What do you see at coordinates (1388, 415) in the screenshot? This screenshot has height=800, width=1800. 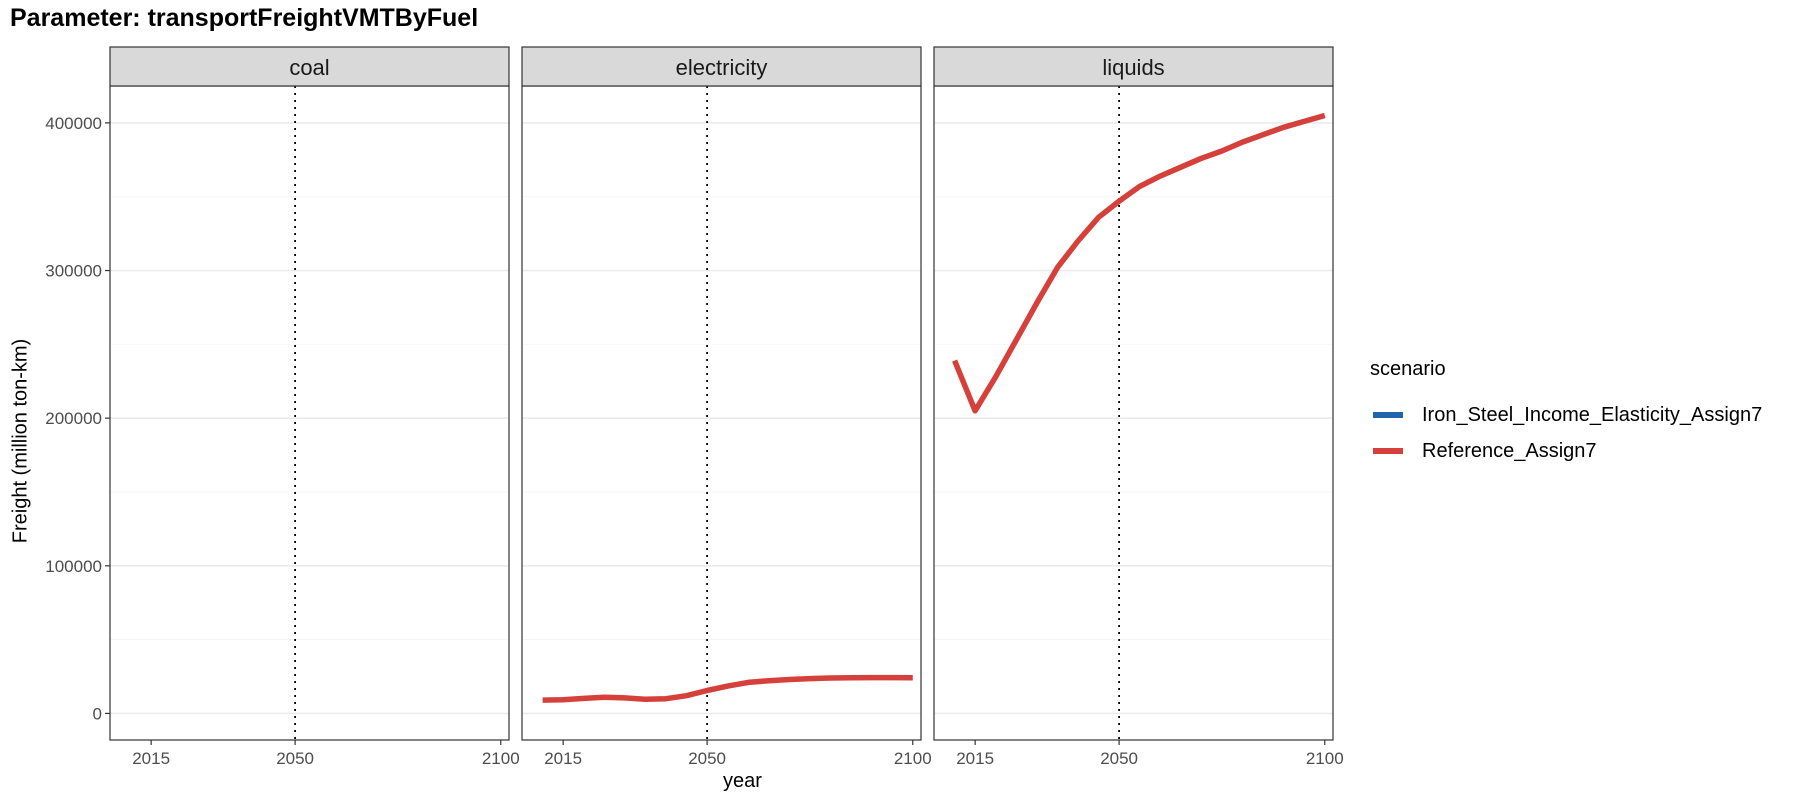 I see `legend-key-iron-steel` at bounding box center [1388, 415].